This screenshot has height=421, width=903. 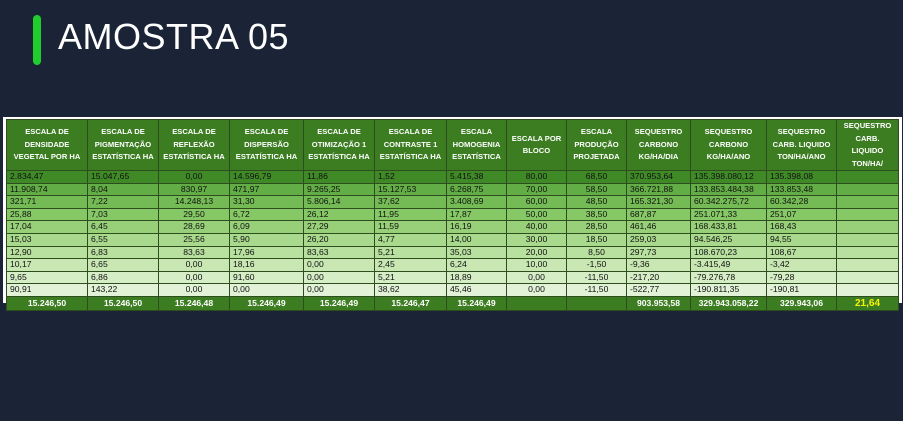 I want to click on table-cell: 7,03, so click(x=123, y=214).